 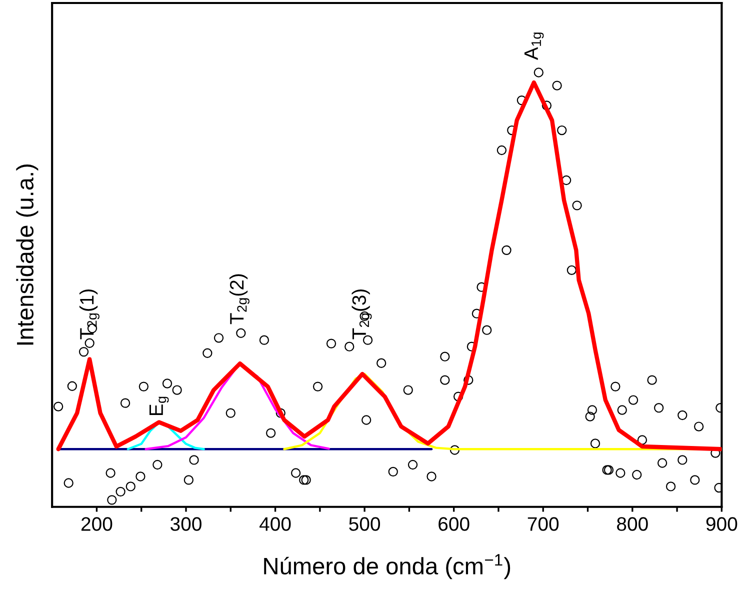 I want to click on x-axis-title: Número de onda (cm$^{−1}$), so click(x=387, y=567).